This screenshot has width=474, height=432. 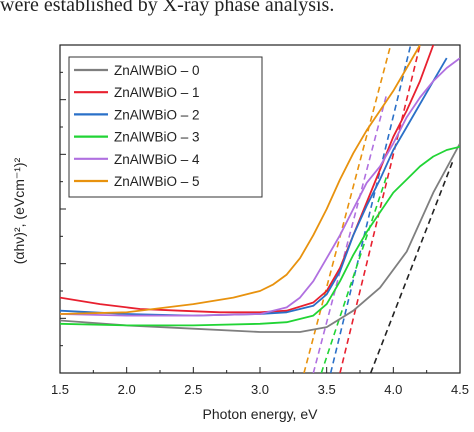 I want to click on x-tick-label: 4.5, so click(x=460, y=389).